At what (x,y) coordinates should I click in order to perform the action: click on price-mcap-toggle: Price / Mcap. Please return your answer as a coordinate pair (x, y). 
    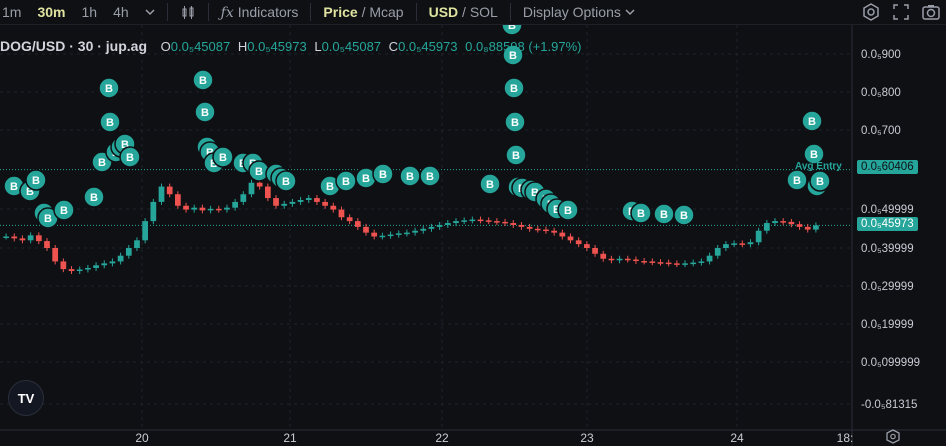
    Looking at the image, I should click on (363, 12).